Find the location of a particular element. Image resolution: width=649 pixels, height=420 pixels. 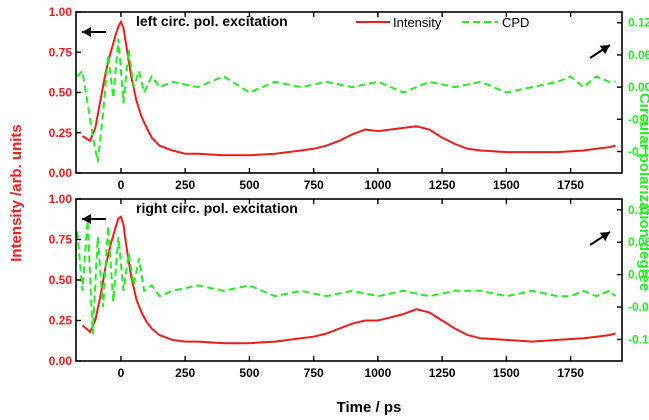

x-axis-label: Time / ps is located at coordinates (369, 407).